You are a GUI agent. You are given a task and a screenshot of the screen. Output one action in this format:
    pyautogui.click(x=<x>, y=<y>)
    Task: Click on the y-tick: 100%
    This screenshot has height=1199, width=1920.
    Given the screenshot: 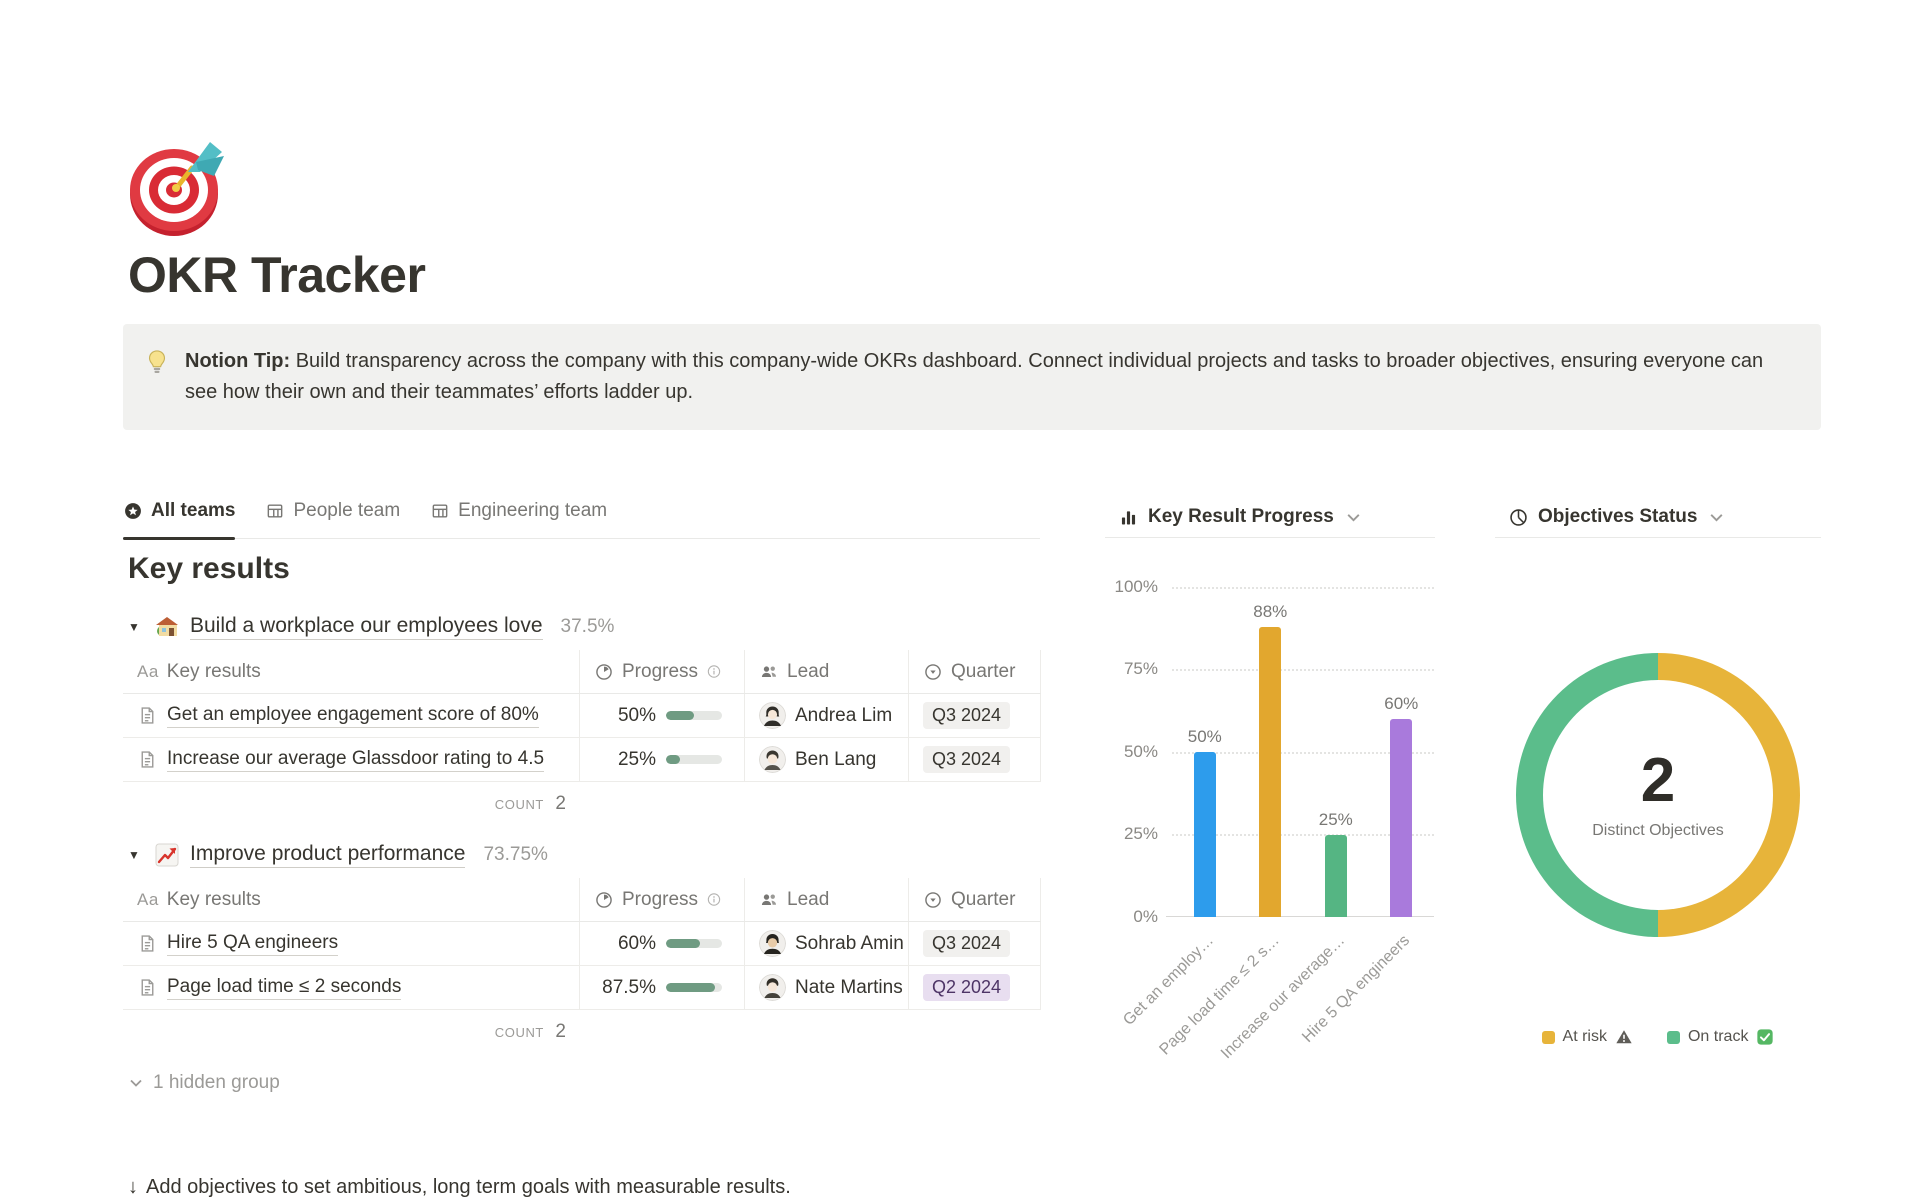 What is the action you would take?
    pyautogui.click(x=1136, y=586)
    